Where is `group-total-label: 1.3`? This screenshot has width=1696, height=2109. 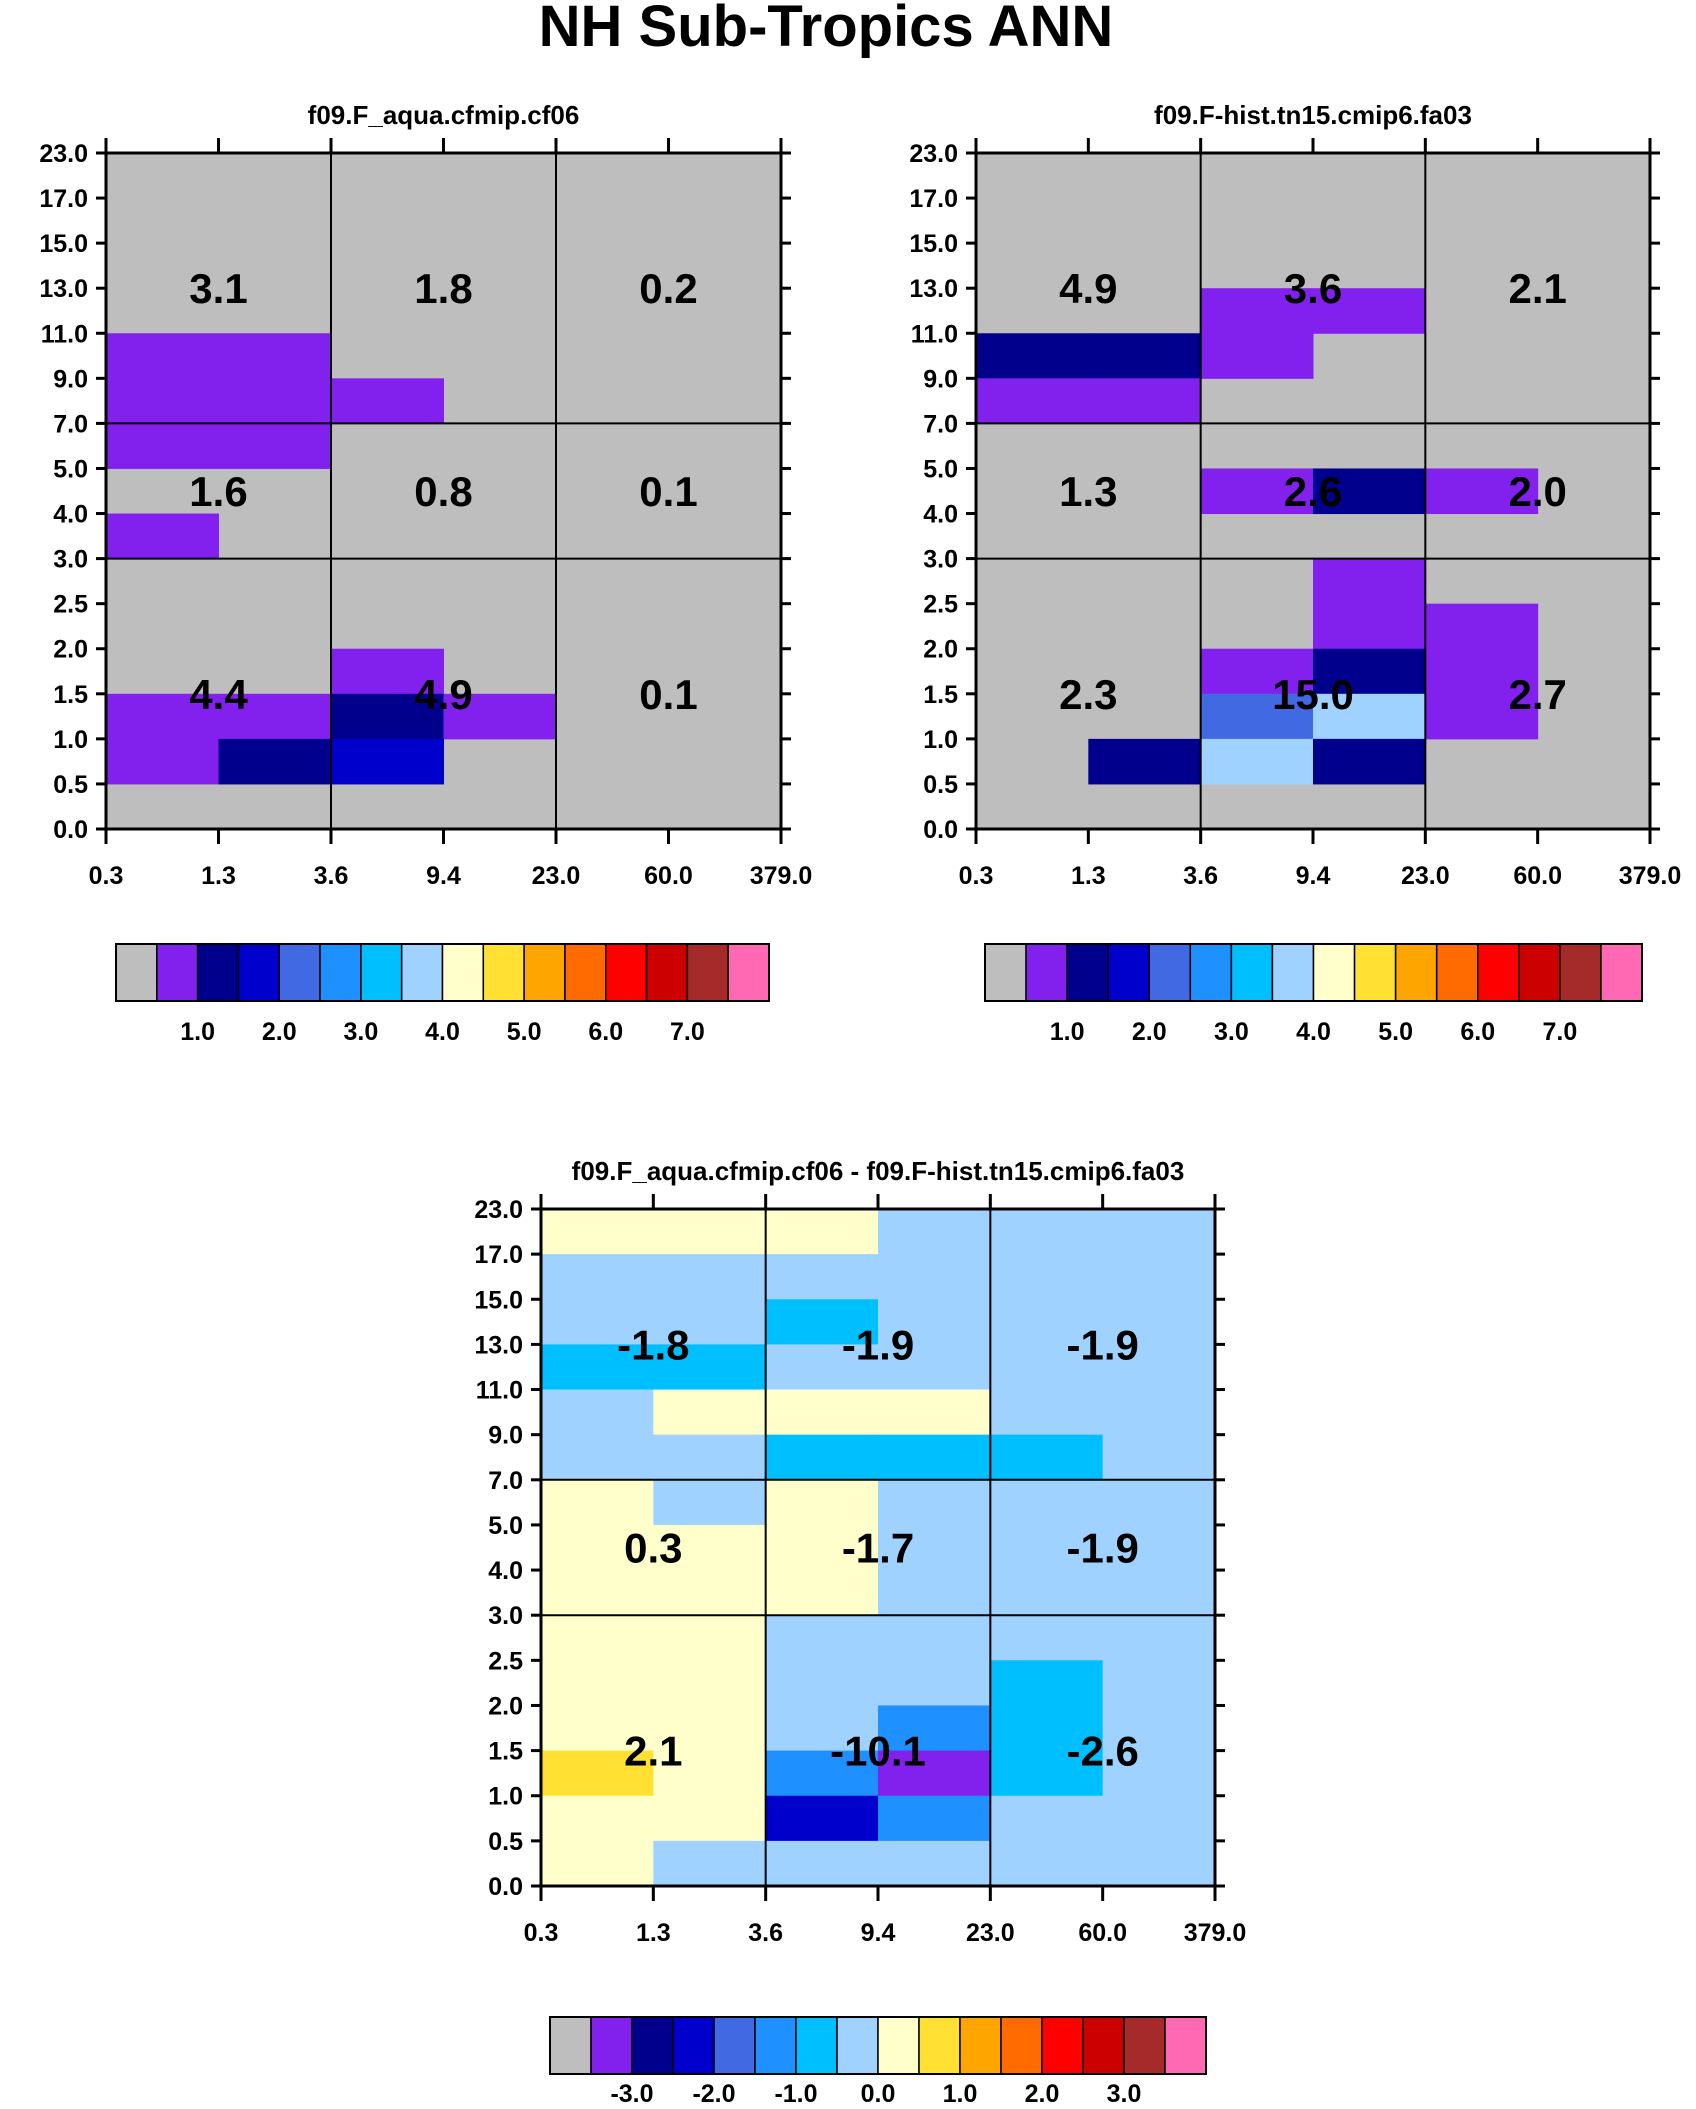
group-total-label: 1.3 is located at coordinates (1088, 491).